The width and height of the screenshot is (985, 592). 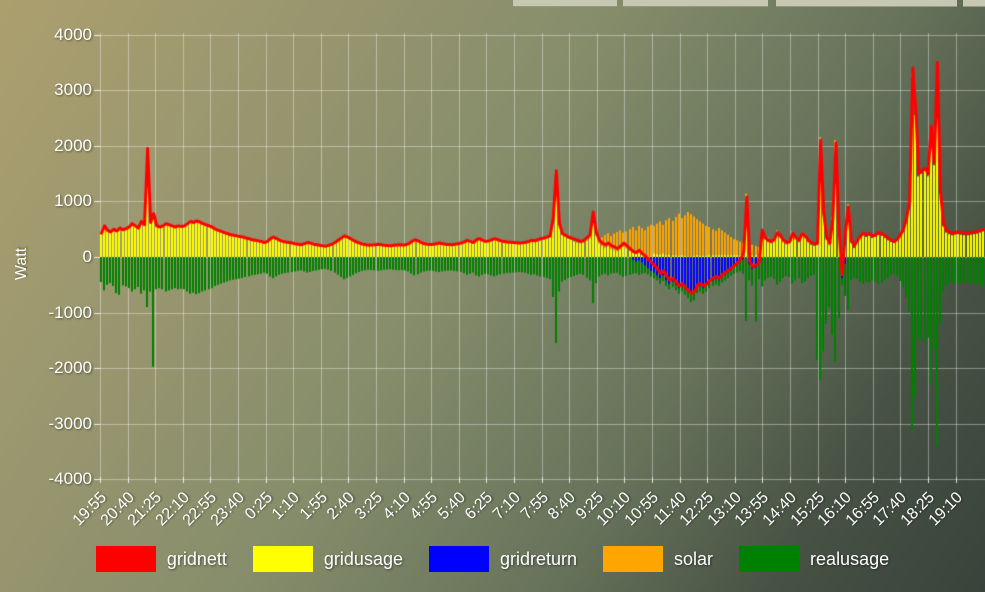 I want to click on legend-label: realusage, so click(x=850, y=558).